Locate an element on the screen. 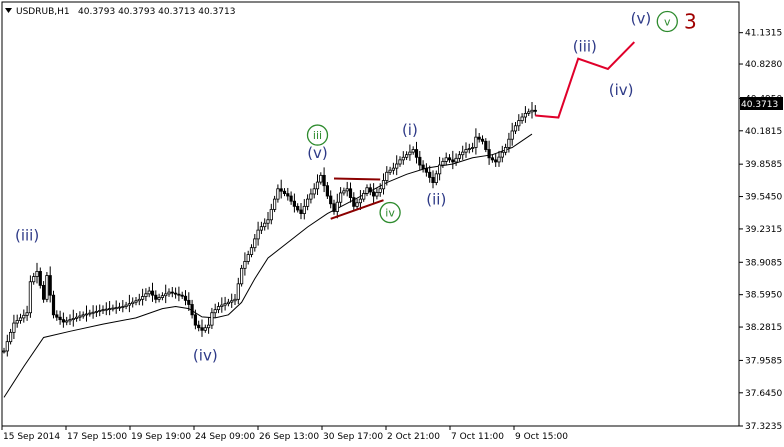 This screenshot has height=447, width=784. dropdown-icon is located at coordinates (8, 10).